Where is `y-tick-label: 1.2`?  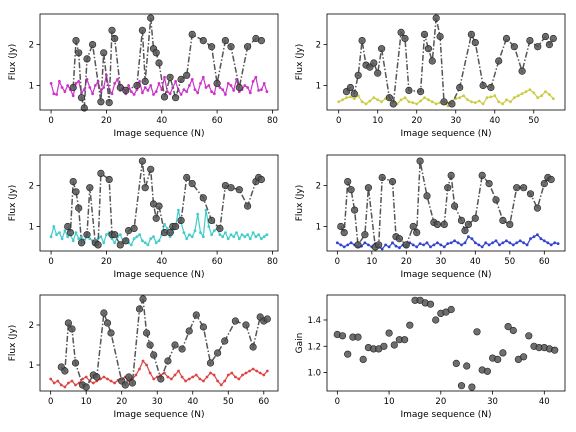
y-tick-label: 1.2 is located at coordinates (314, 347).